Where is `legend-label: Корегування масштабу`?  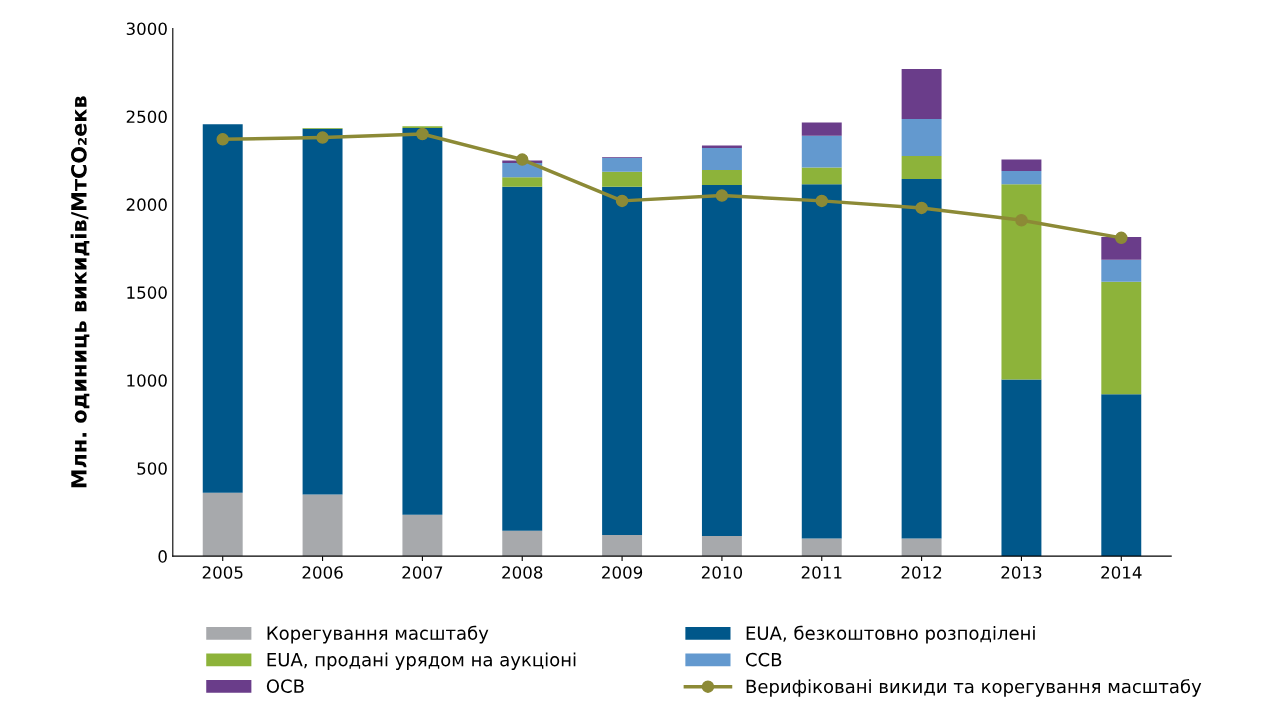 legend-label: Корегування масштабу is located at coordinates (378, 634).